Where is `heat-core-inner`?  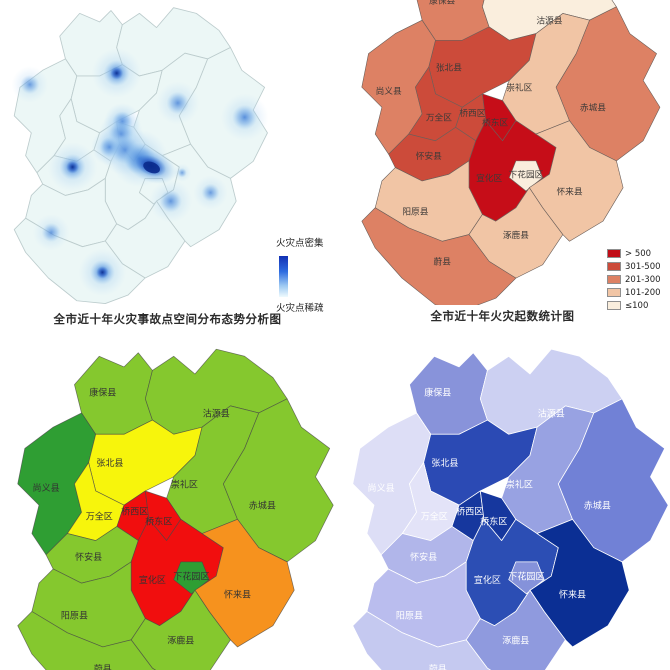
heat-core-inner is located at coordinates (151, 167).